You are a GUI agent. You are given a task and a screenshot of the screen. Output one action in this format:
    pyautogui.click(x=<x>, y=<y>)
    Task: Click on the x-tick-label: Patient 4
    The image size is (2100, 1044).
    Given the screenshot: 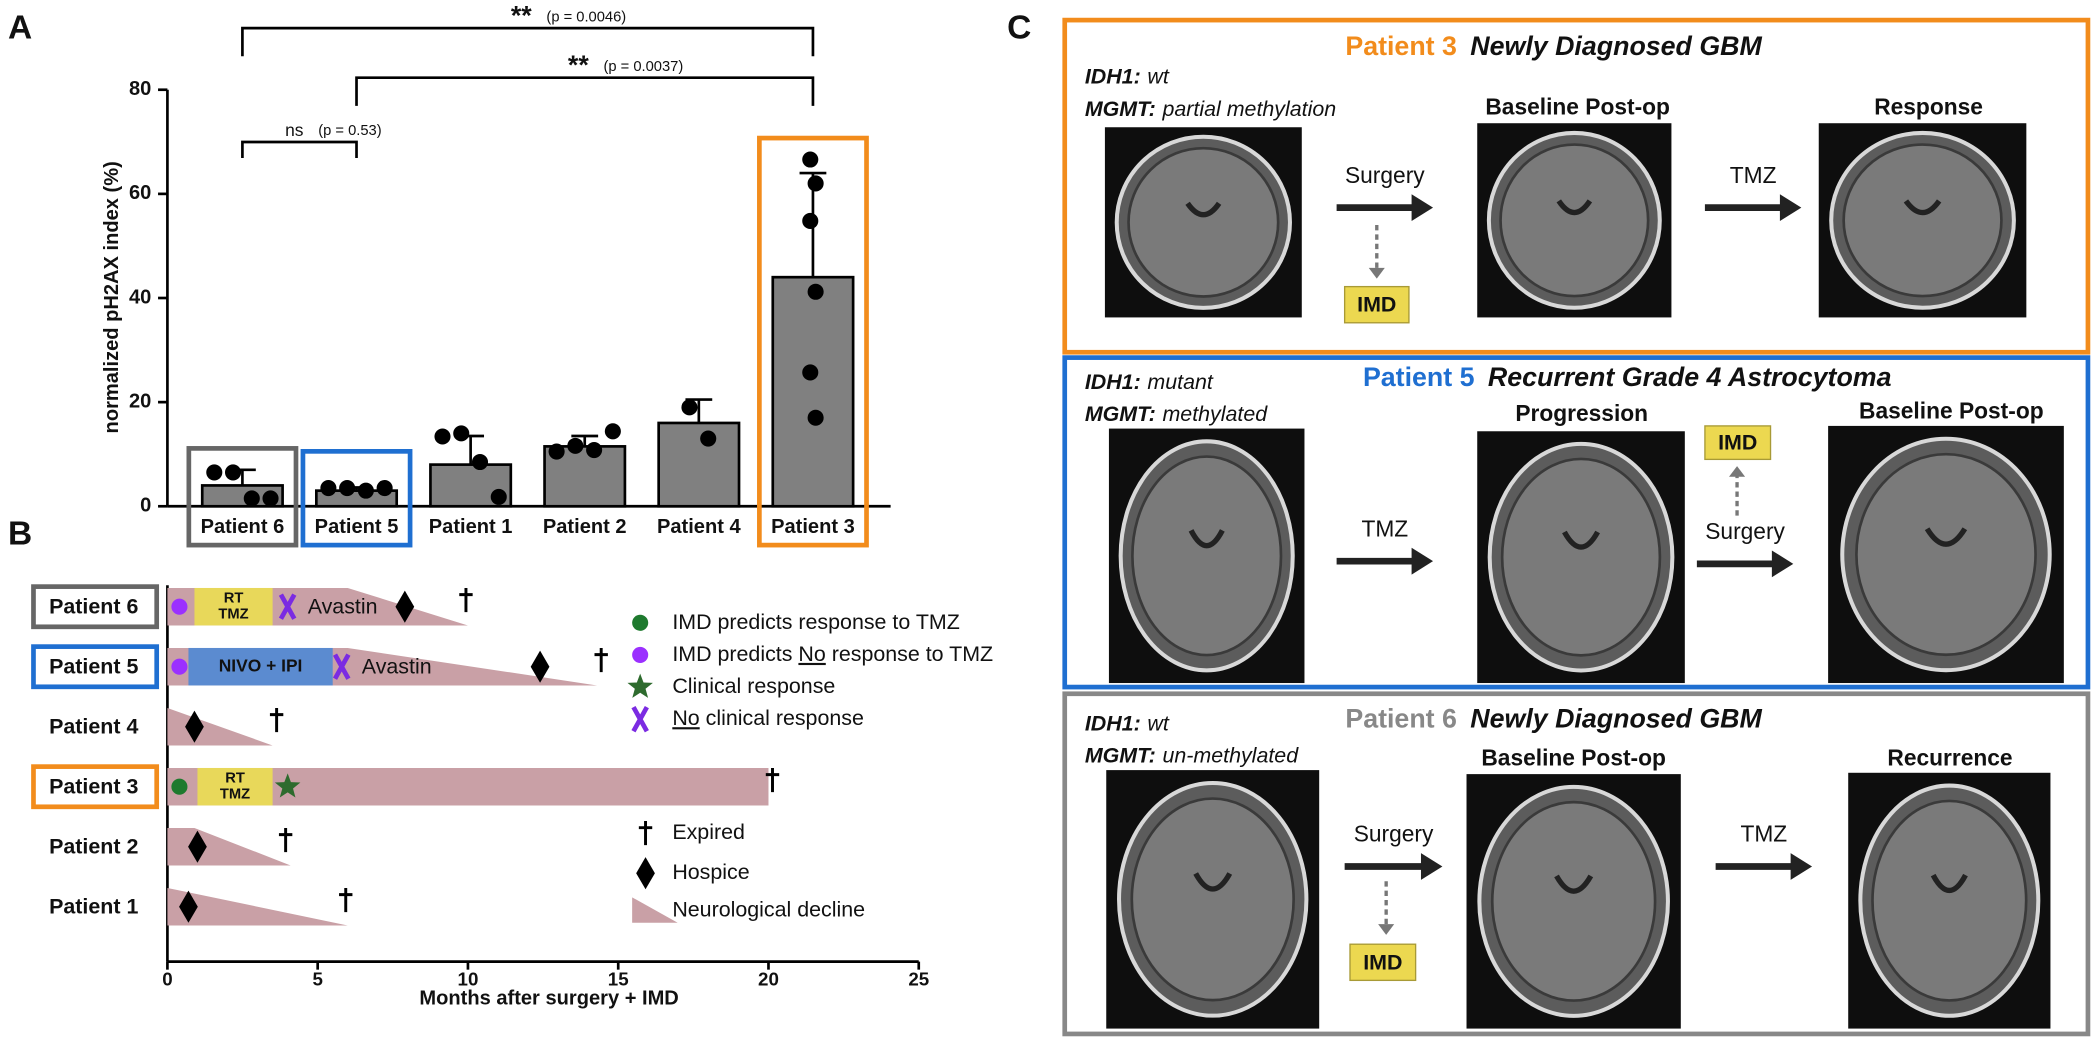 What is the action you would take?
    pyautogui.click(x=699, y=527)
    